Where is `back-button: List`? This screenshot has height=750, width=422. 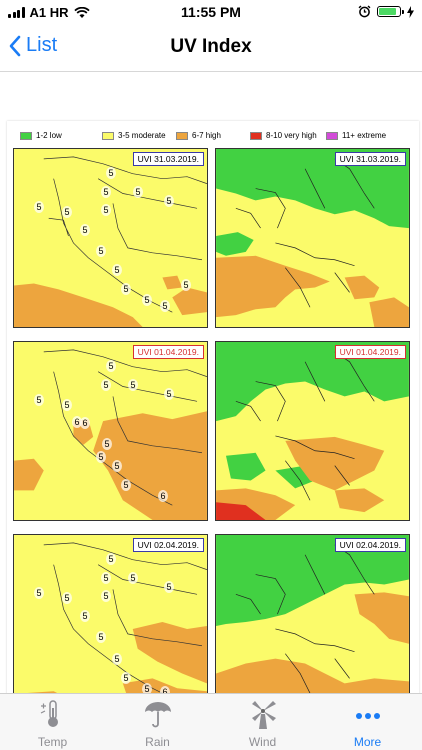
back-button: List is located at coordinates (32, 45).